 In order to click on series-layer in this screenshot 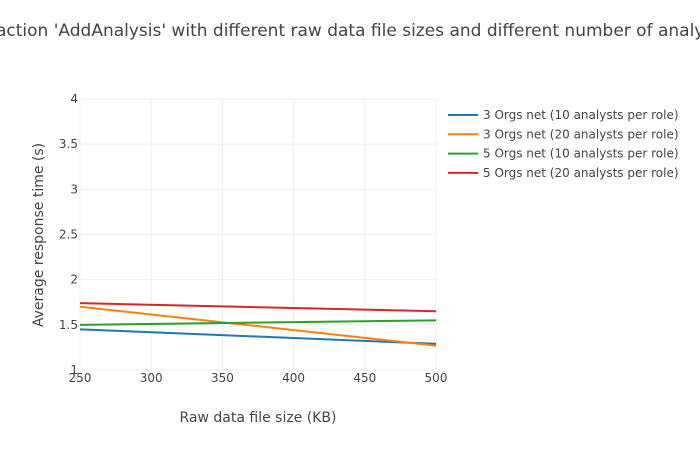, I will do `click(258, 324)`.